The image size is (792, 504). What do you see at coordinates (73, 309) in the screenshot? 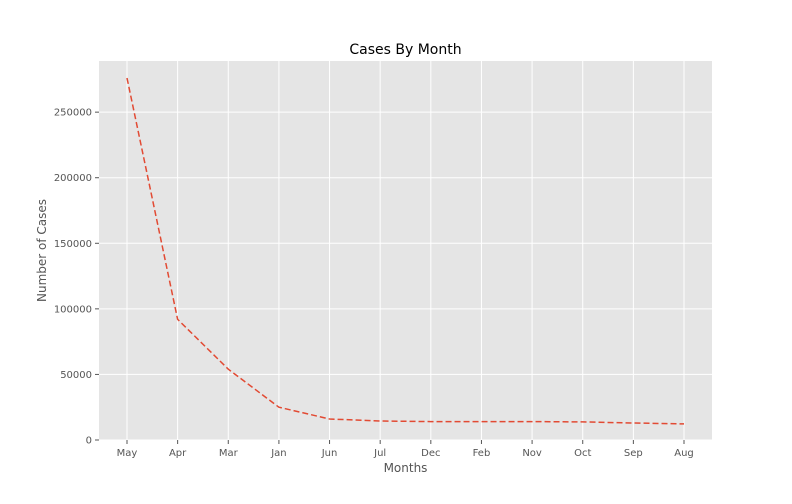
I see `y-tick-label: 100000` at bounding box center [73, 309].